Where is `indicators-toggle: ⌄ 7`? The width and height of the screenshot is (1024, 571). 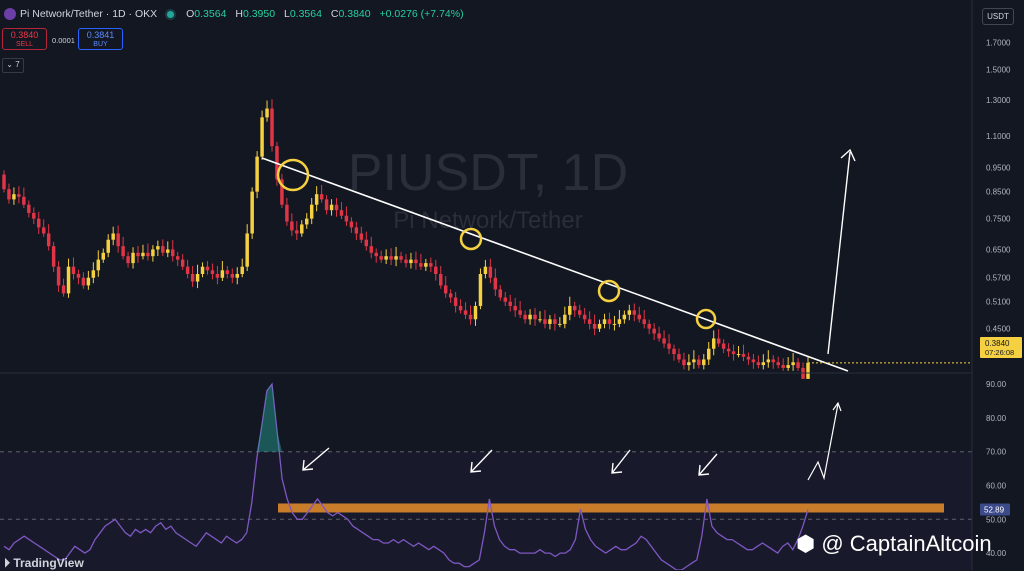
indicators-toggle: ⌄ 7 is located at coordinates (13, 65).